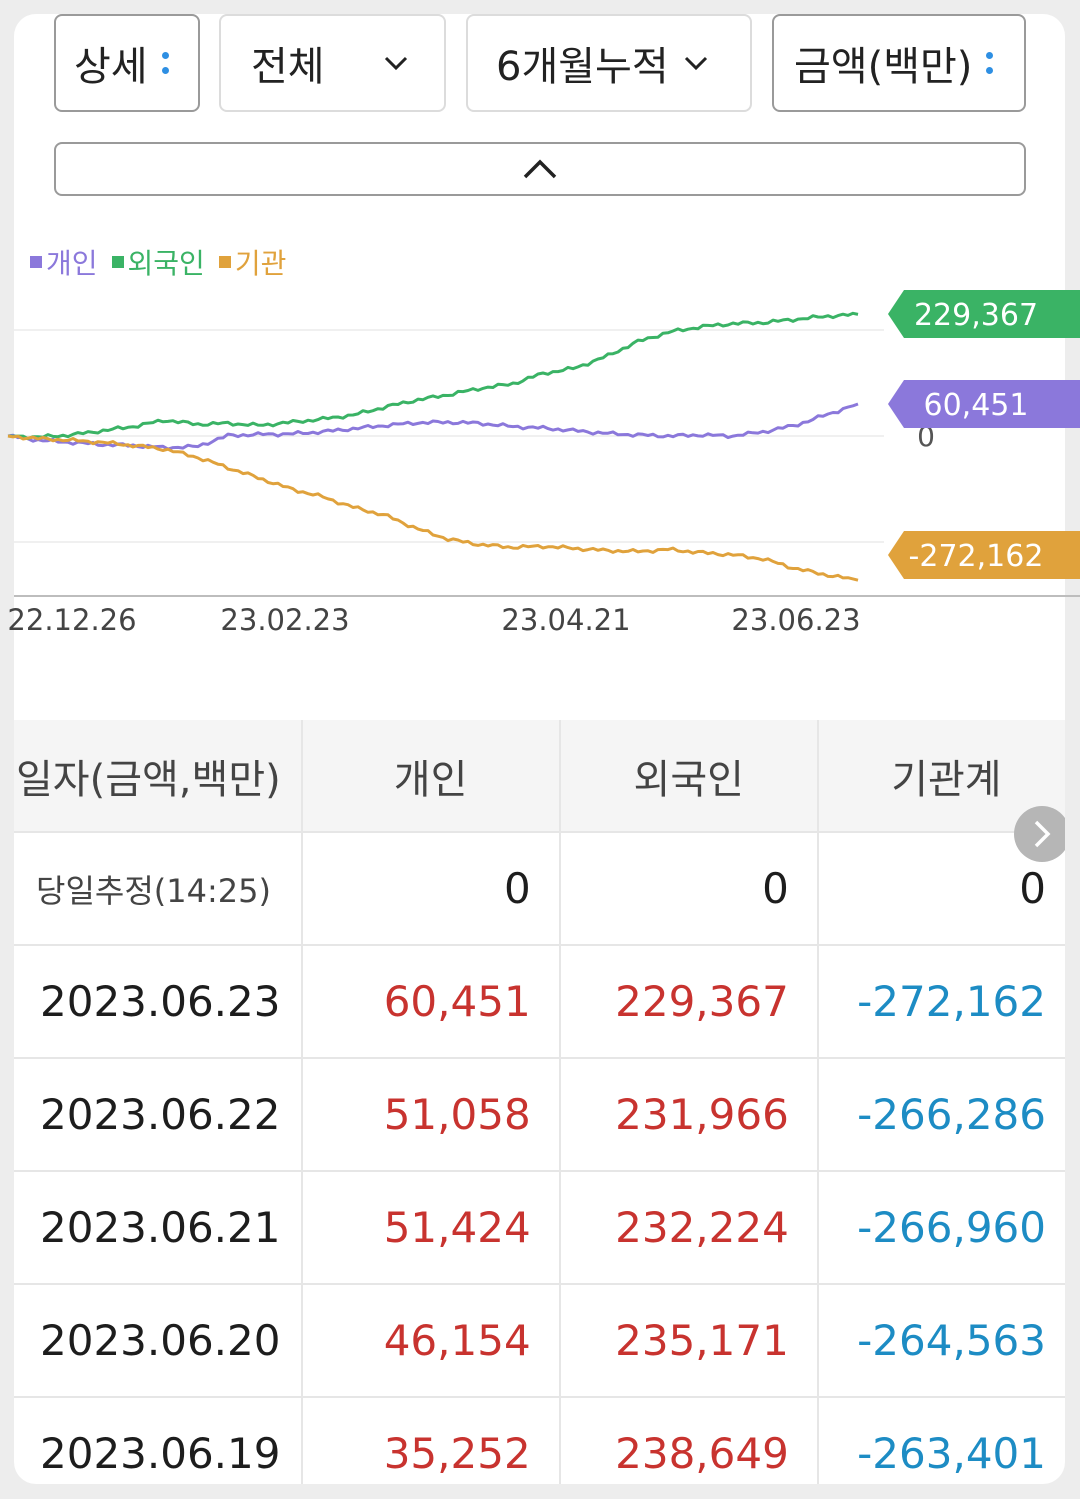 This screenshot has width=1080, height=1499. I want to click on legend-label: 외국인, so click(166, 263).